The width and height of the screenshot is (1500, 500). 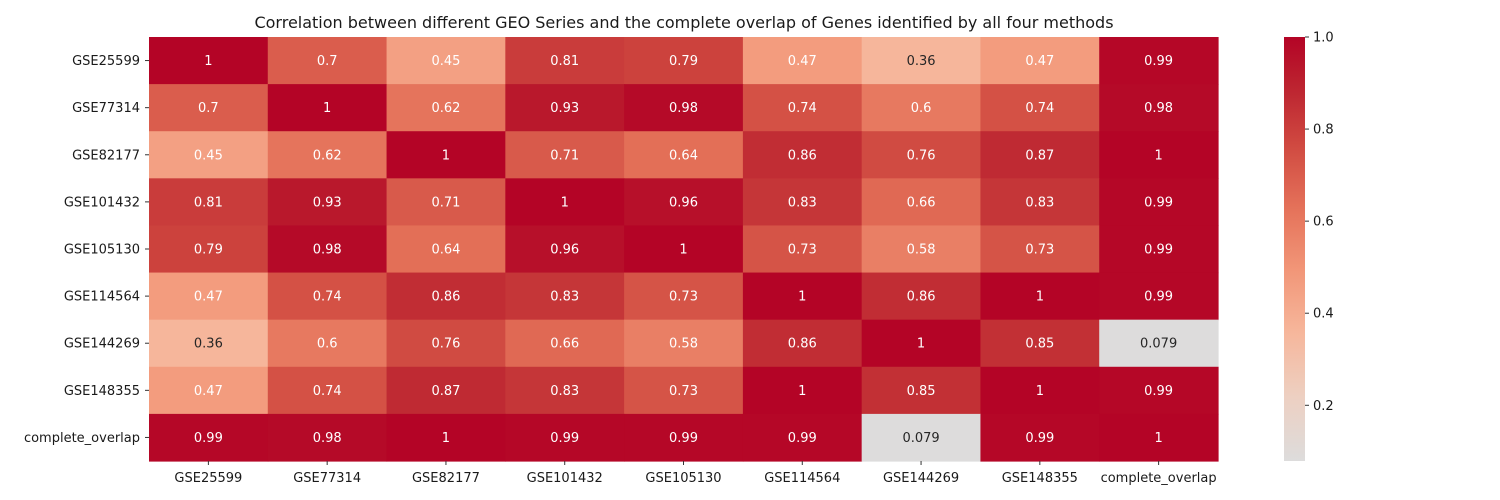 I want to click on colorbar-tick-label: 0.6, so click(x=1323, y=222).